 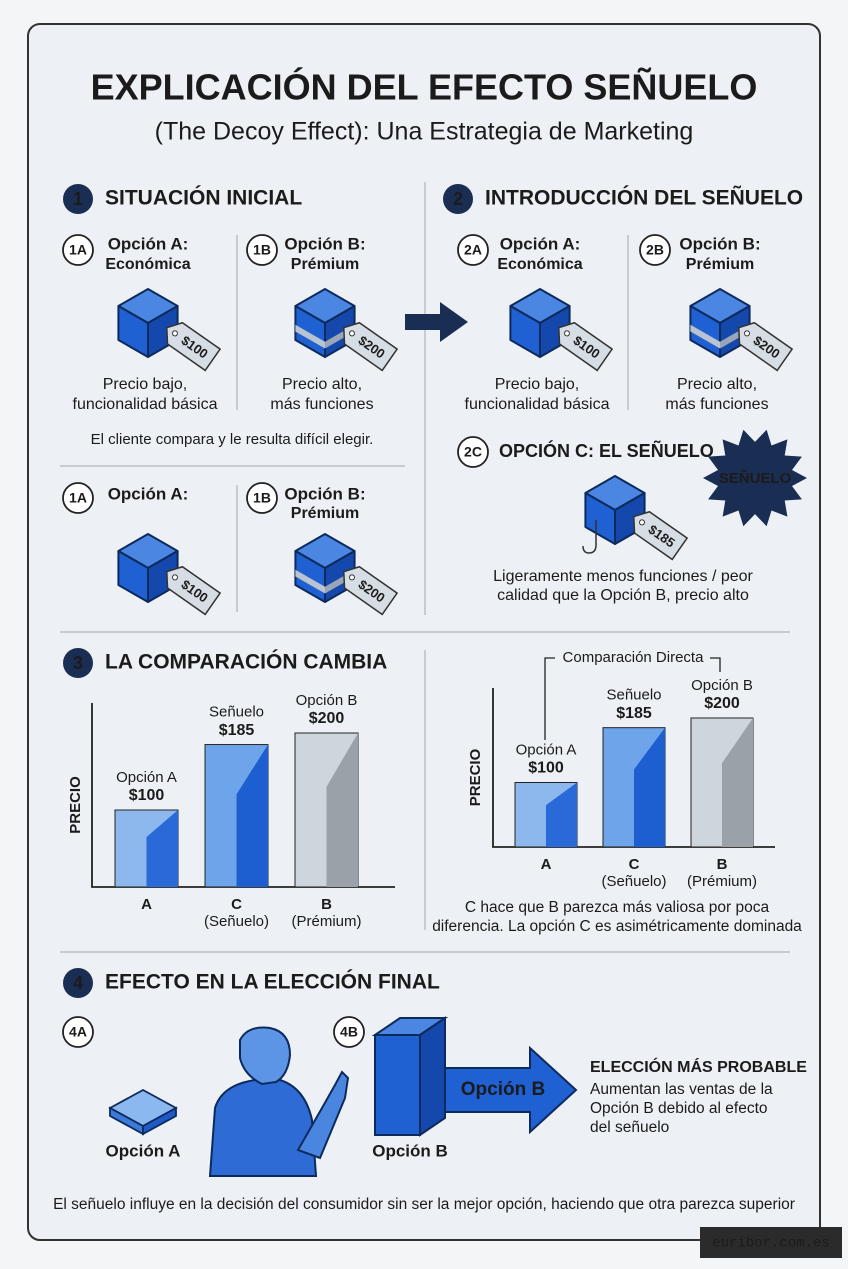 What do you see at coordinates (623, 595) in the screenshot?
I see `decoy-desc: calidad que la Opción B, precio alto` at bounding box center [623, 595].